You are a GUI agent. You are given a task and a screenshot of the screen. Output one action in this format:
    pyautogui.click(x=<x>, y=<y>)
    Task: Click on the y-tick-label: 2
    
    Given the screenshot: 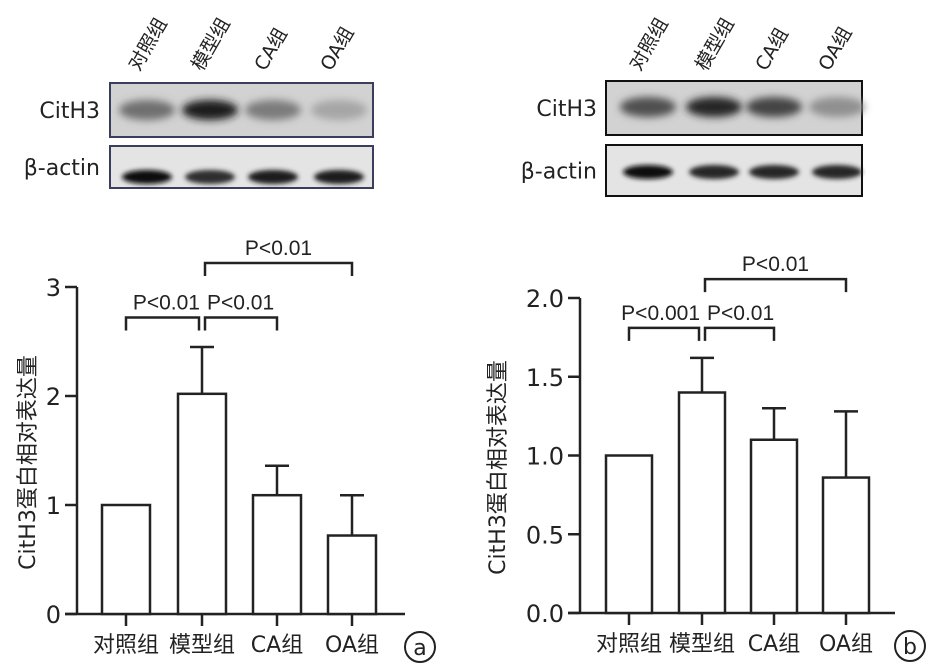 What is the action you would take?
    pyautogui.click(x=53, y=397)
    